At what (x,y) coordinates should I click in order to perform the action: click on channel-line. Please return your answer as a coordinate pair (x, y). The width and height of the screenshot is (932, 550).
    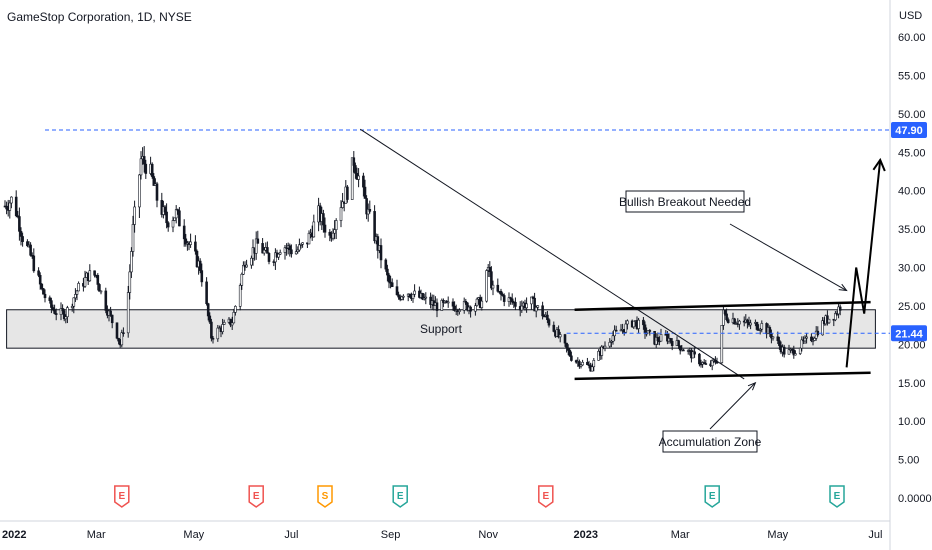
    Looking at the image, I should click on (722, 376).